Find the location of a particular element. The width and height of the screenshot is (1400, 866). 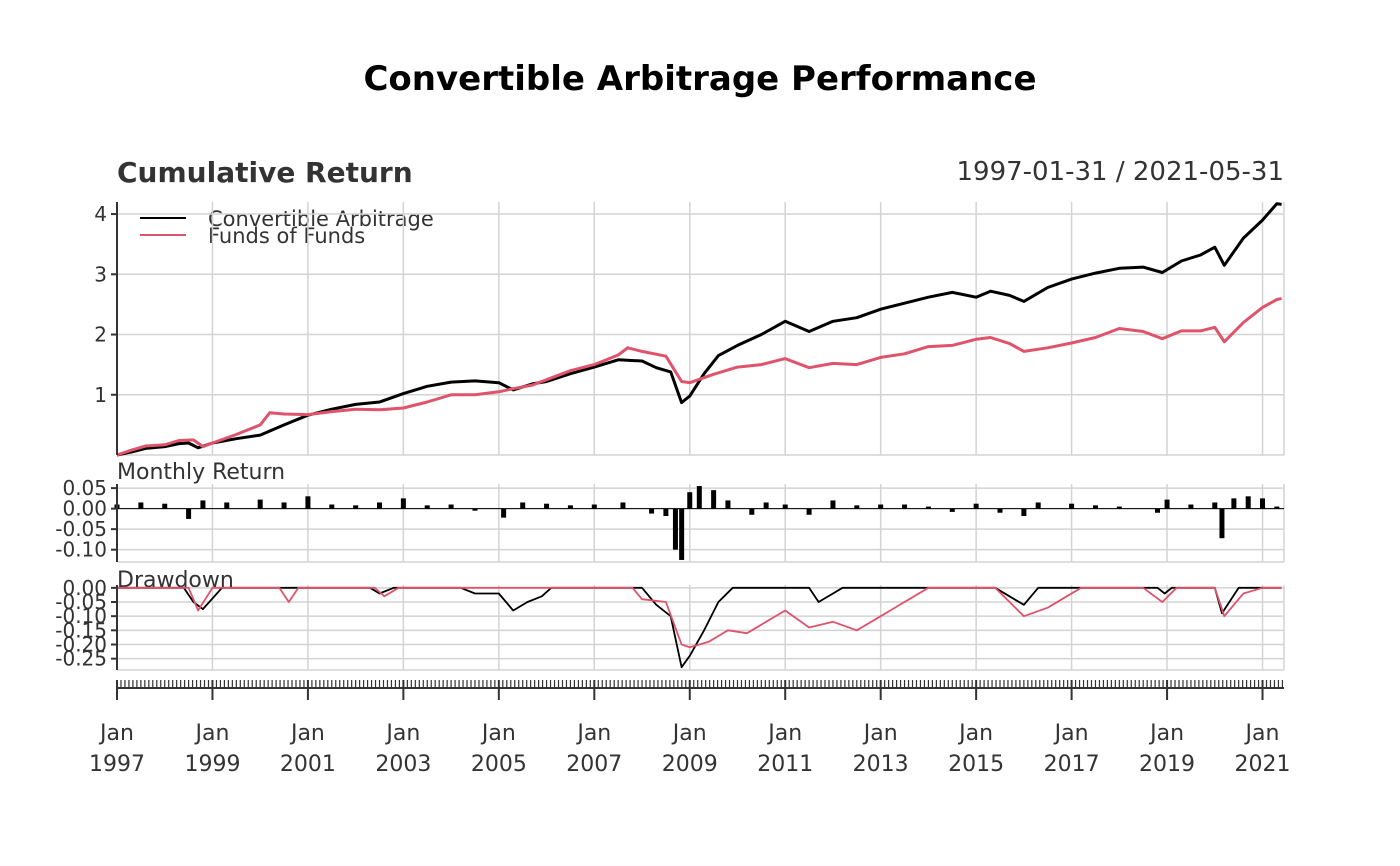

drawdown-ytick-label-5: -0.25 is located at coordinates (81, 659).